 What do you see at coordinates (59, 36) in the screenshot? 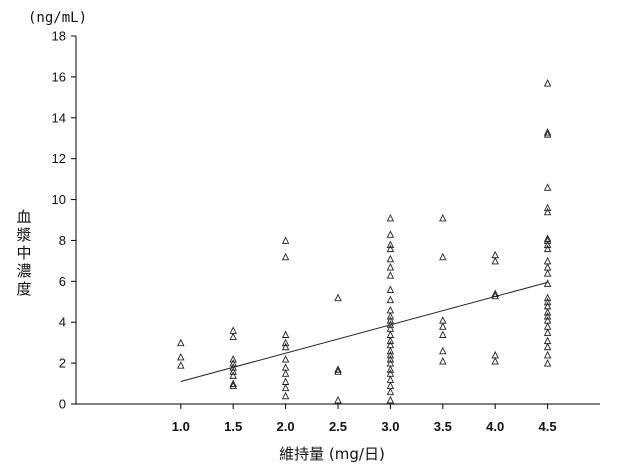
I see `y-tick-label: 18` at bounding box center [59, 36].